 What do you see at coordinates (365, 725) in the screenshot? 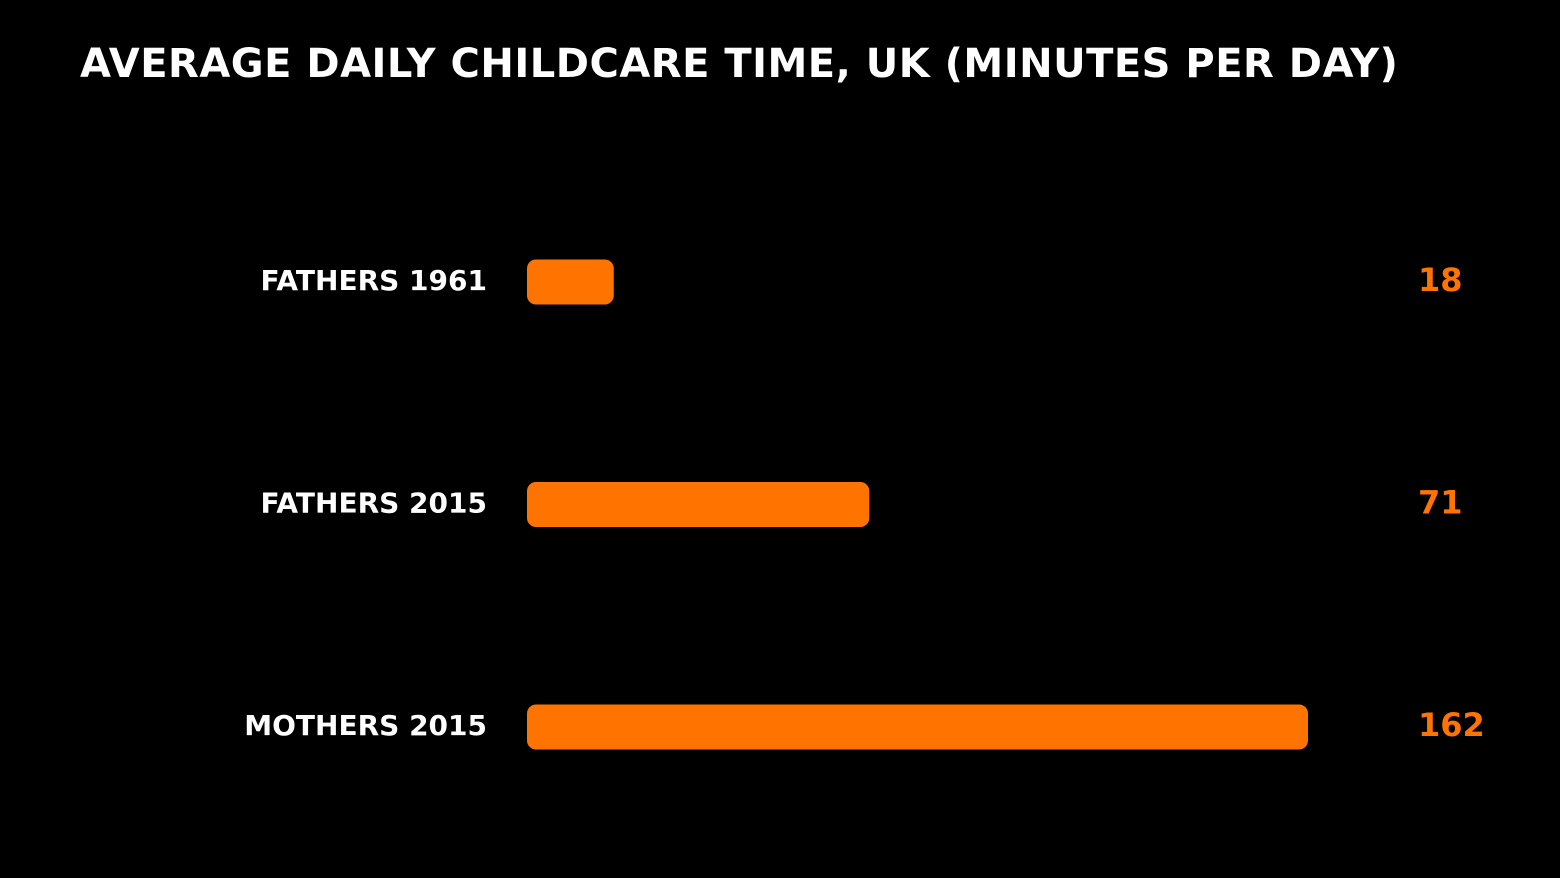
I see `category-label: MOTHERS 2015` at bounding box center [365, 725].